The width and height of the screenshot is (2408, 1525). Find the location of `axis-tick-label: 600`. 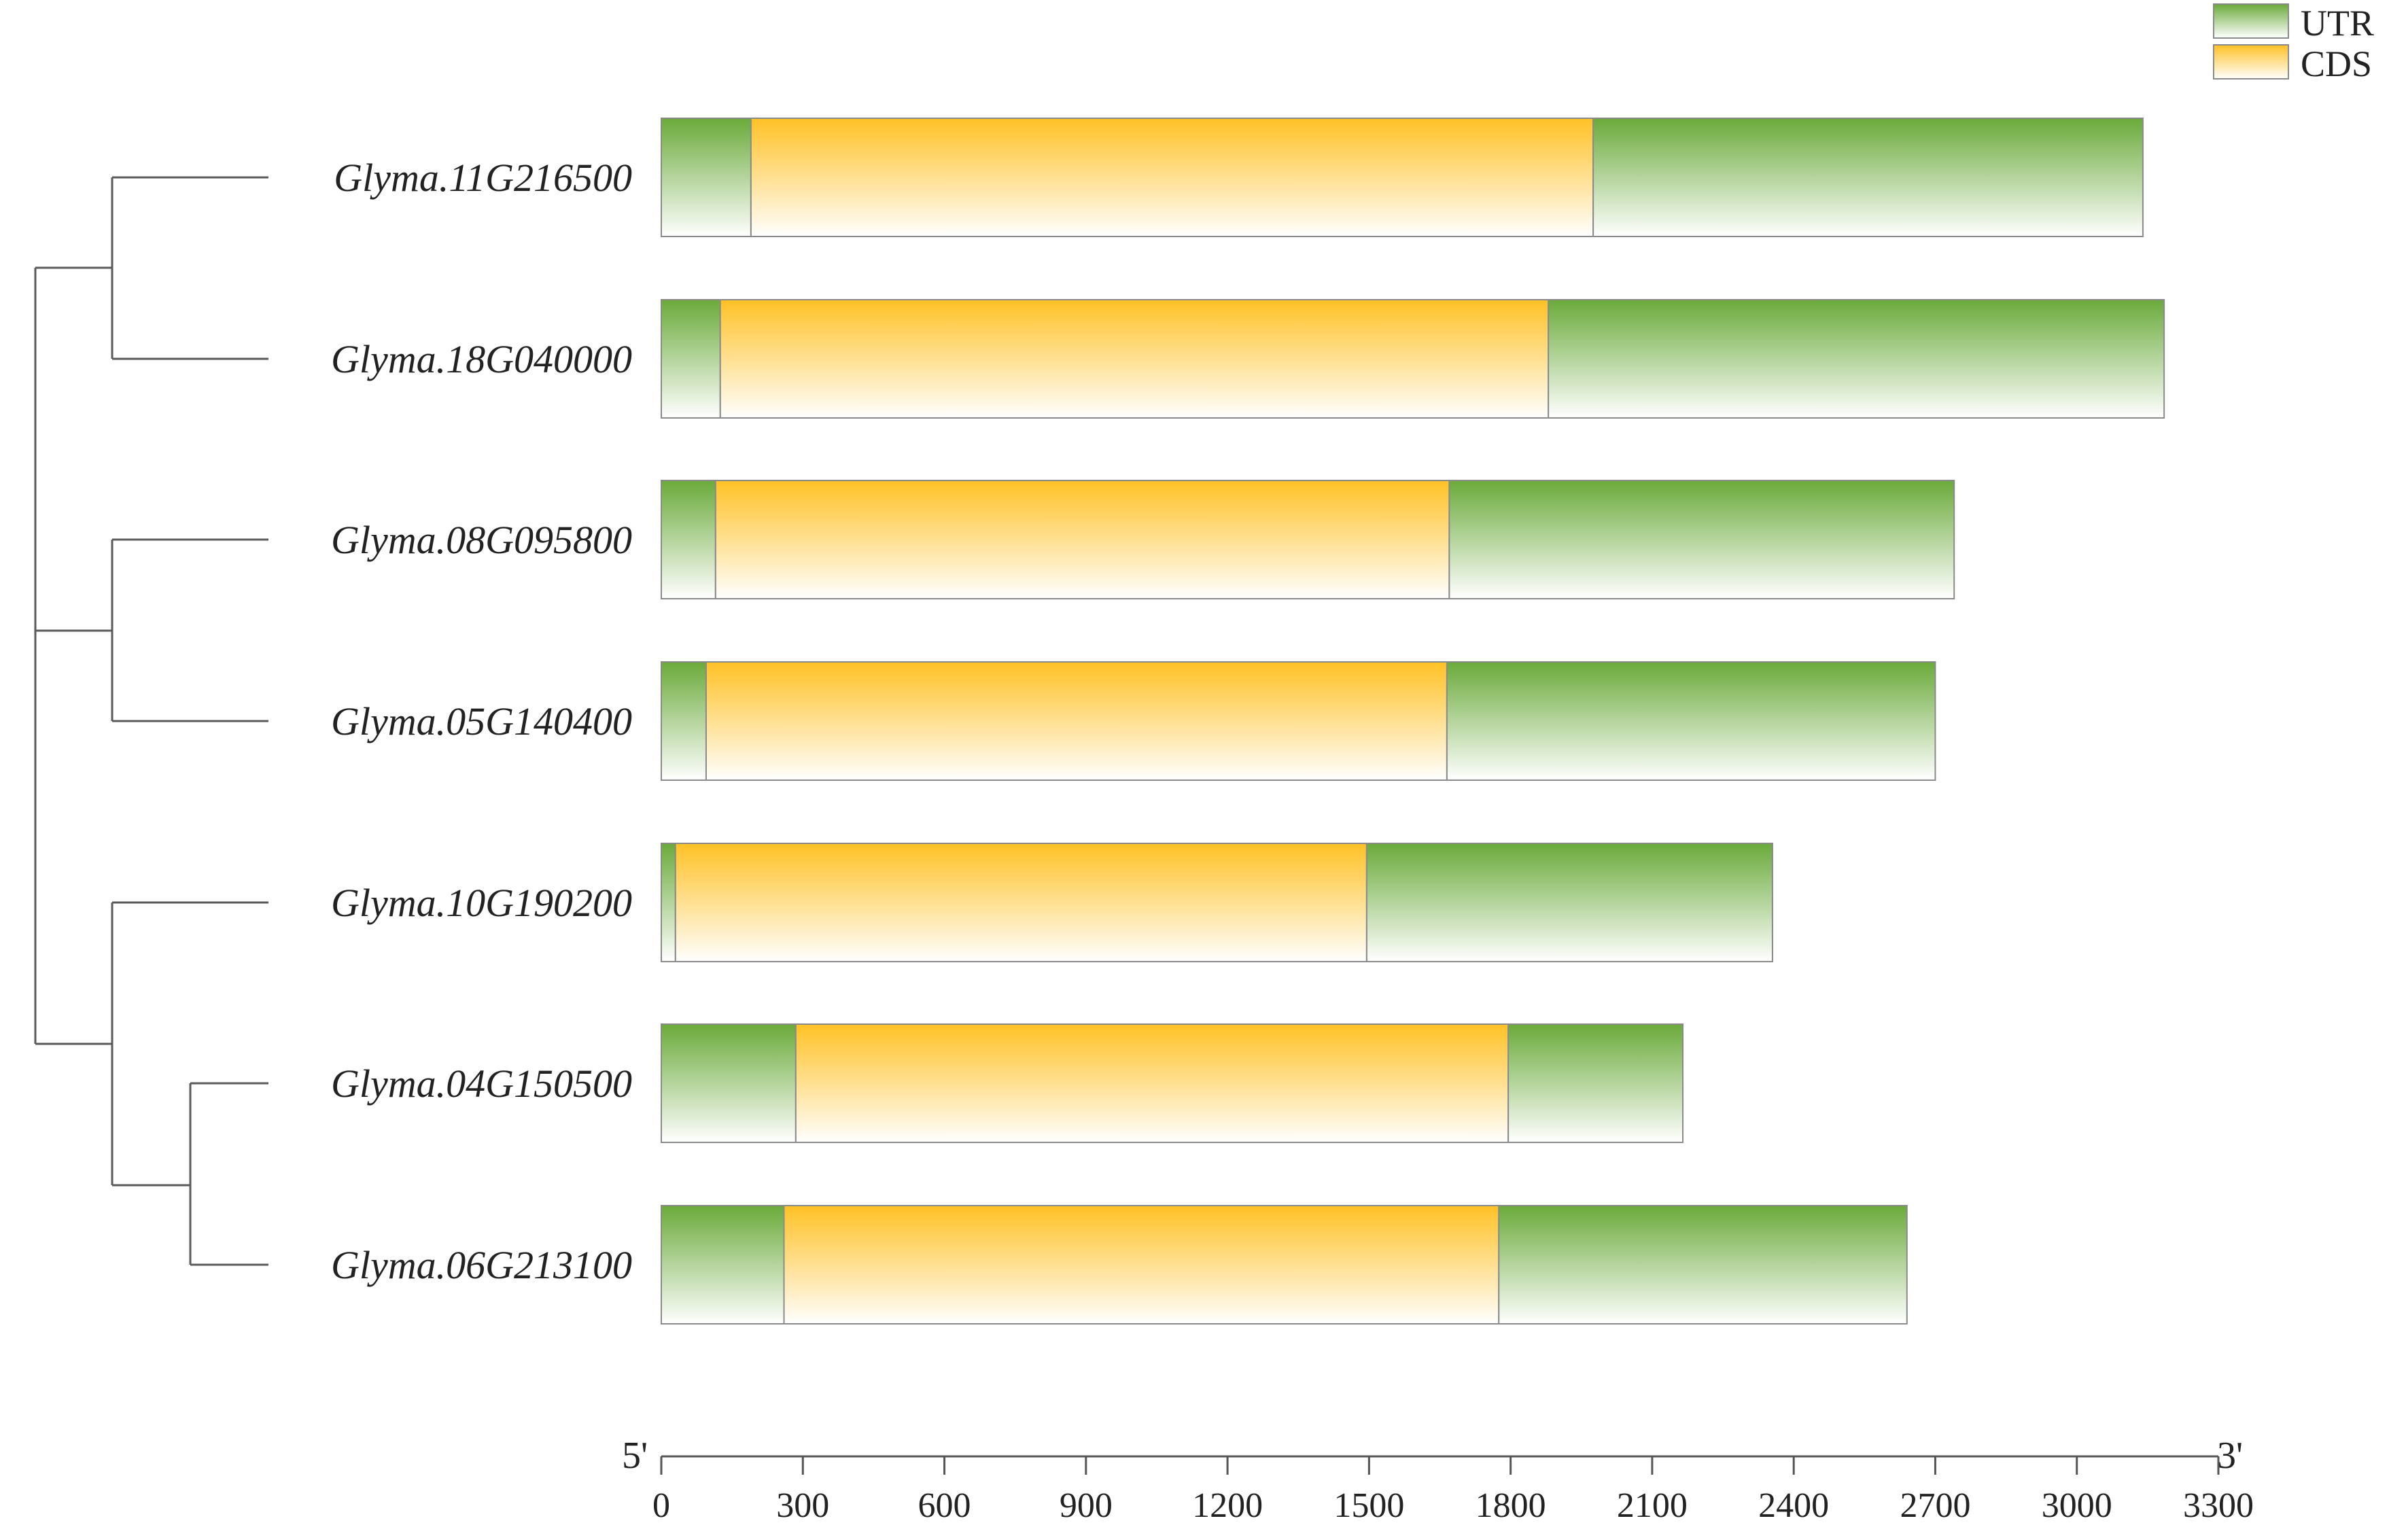

axis-tick-label: 600 is located at coordinates (945, 1505).